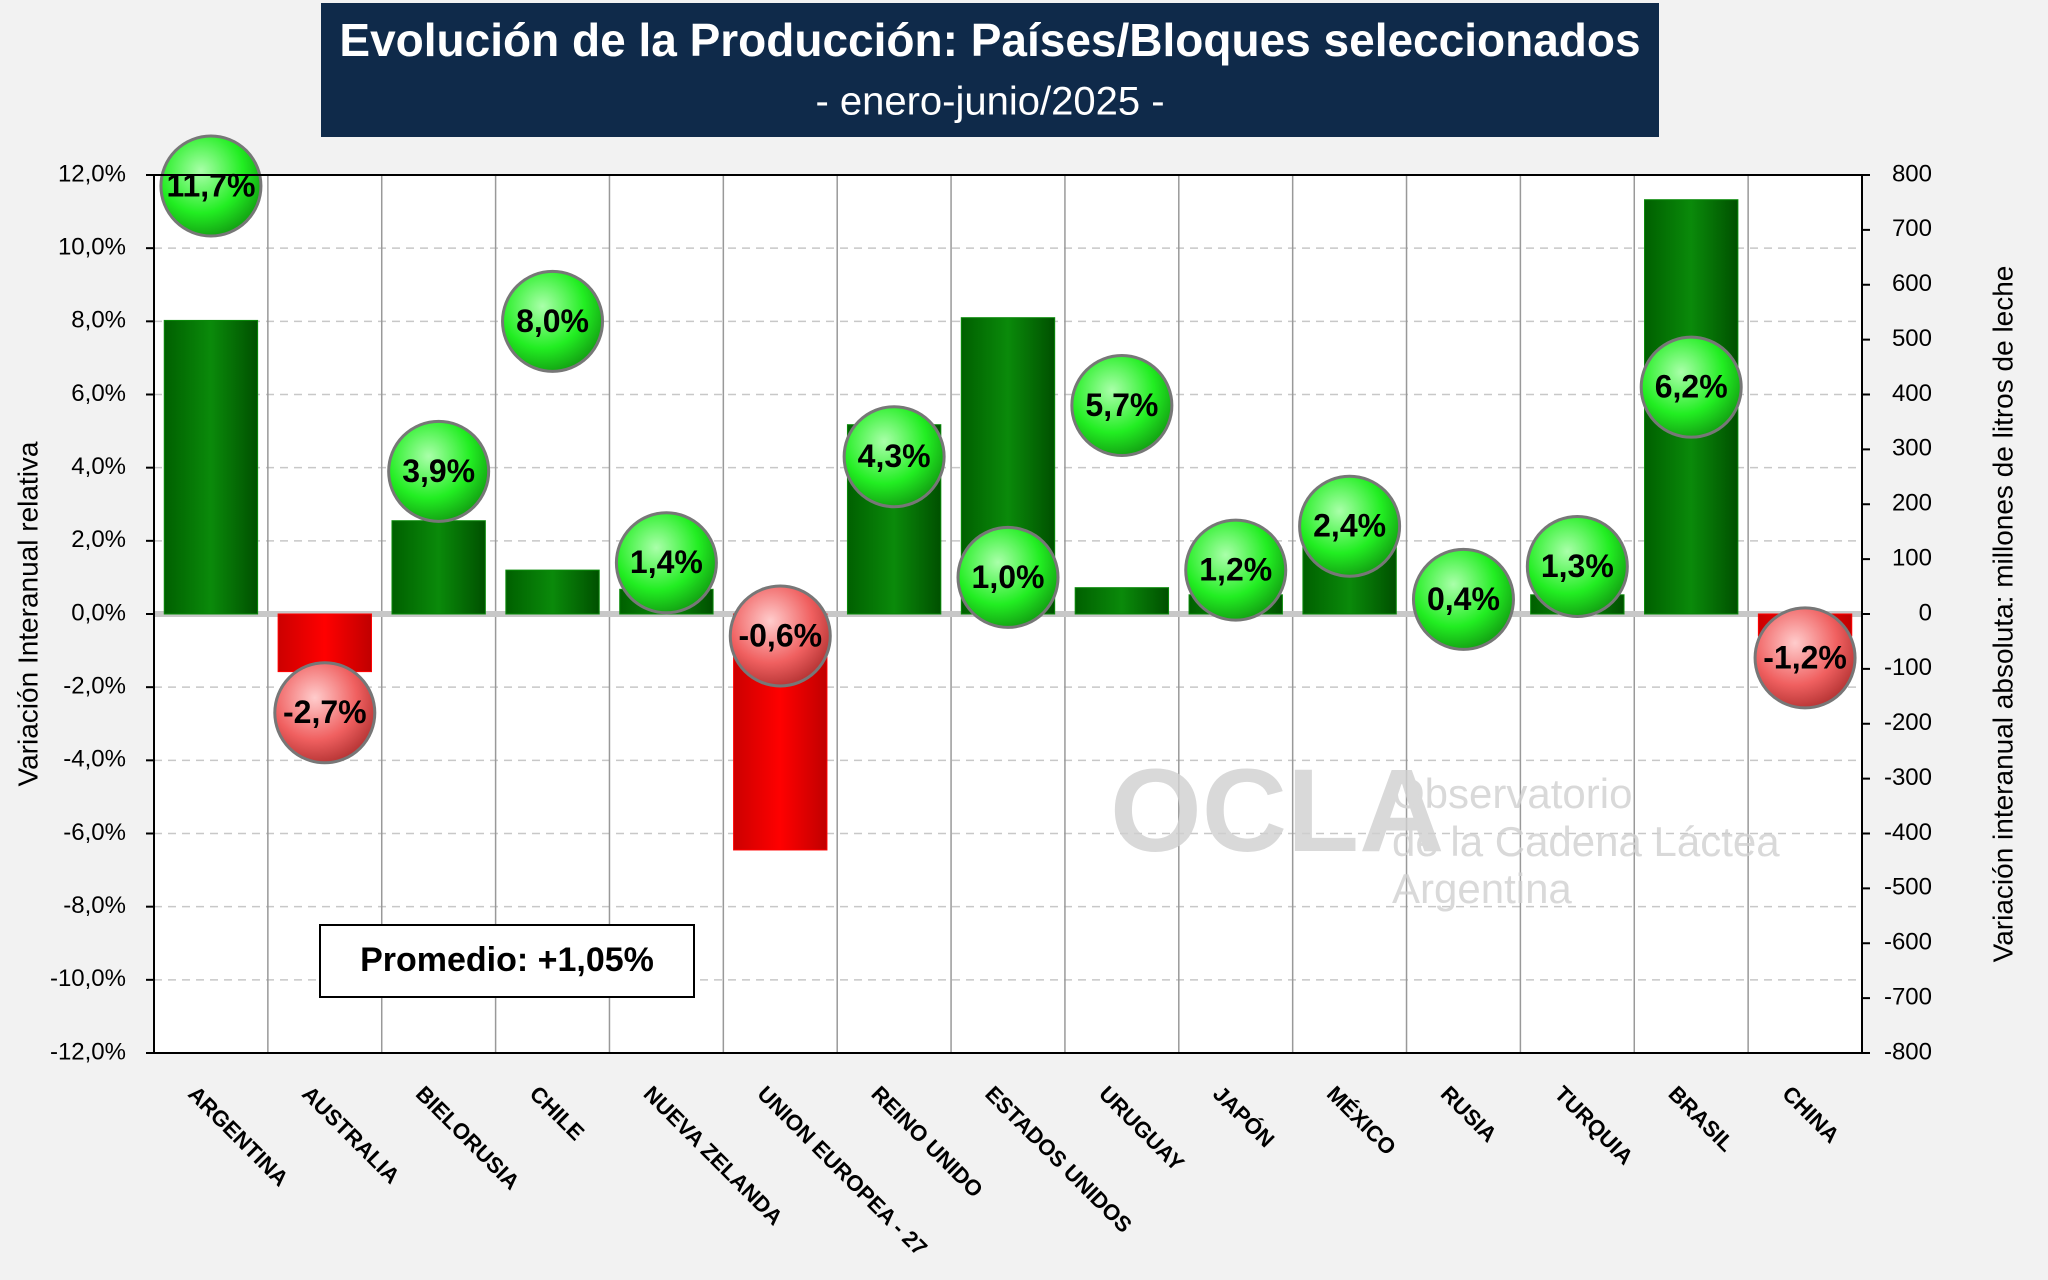 The image size is (2048, 1280). Describe the element at coordinates (94, 905) in the screenshot. I see `y-tick-label: -8,0%` at that location.